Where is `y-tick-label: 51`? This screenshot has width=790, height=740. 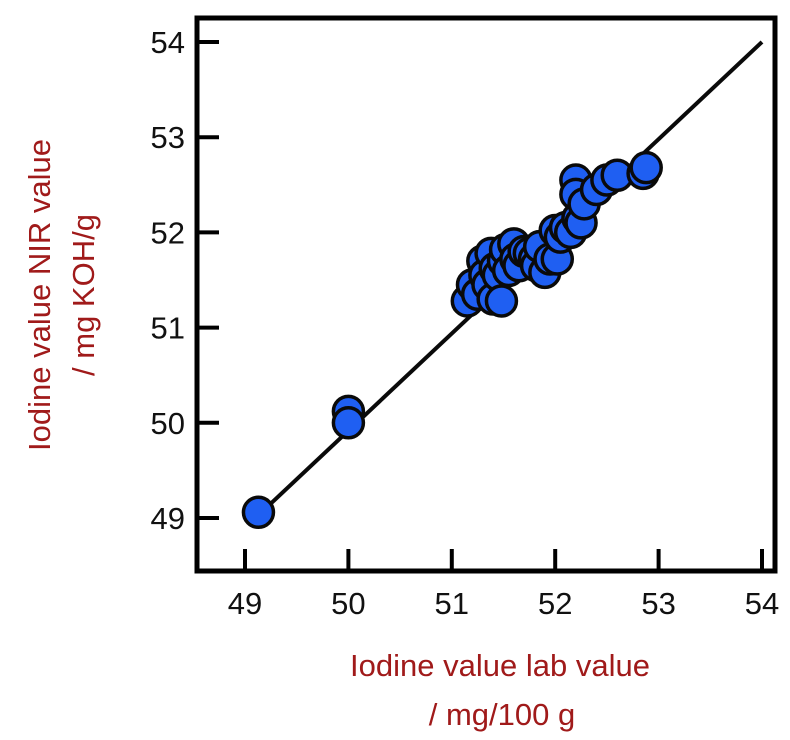 y-tick-label: 51 is located at coordinates (168, 328).